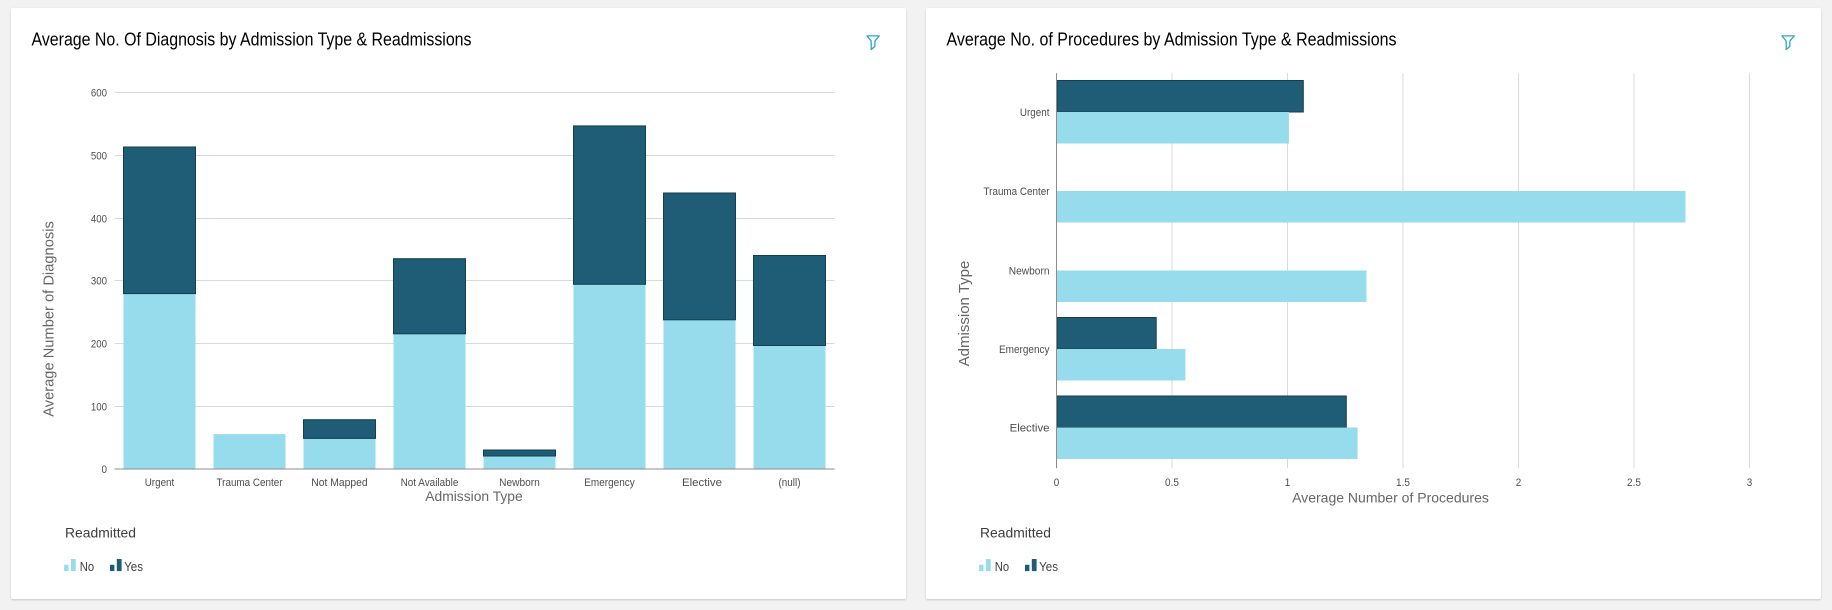 The image size is (1832, 610). Describe the element at coordinates (99, 157) in the screenshot. I see `svg-text: 500` at that location.